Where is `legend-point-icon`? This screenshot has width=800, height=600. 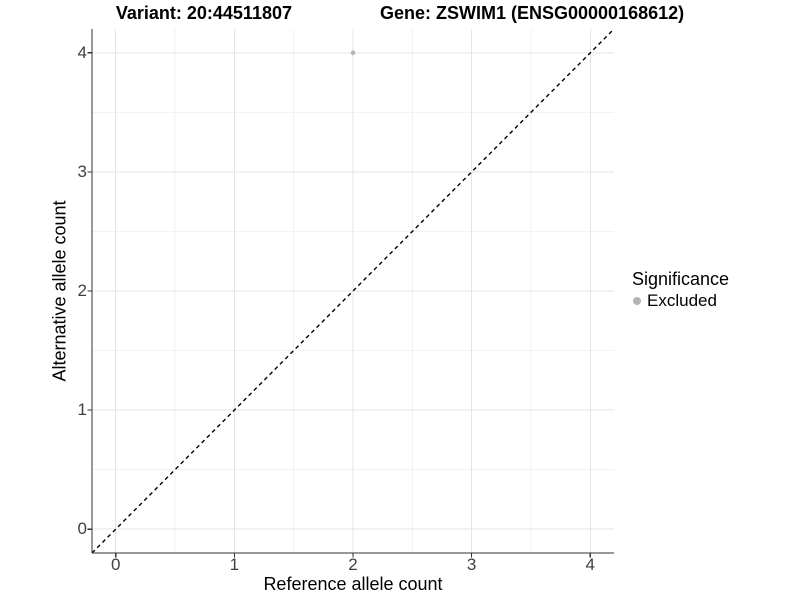
legend-point-icon is located at coordinates (637, 301).